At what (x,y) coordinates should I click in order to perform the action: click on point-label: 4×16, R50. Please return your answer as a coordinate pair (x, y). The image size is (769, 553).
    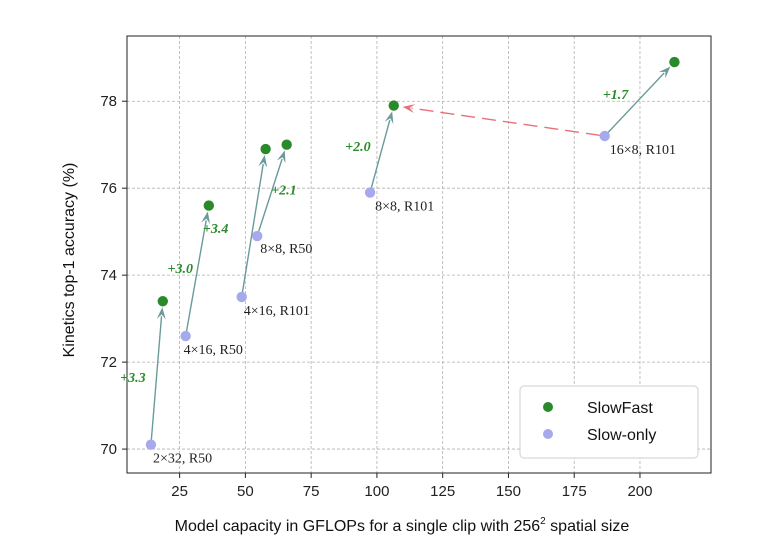
    Looking at the image, I should click on (213, 350).